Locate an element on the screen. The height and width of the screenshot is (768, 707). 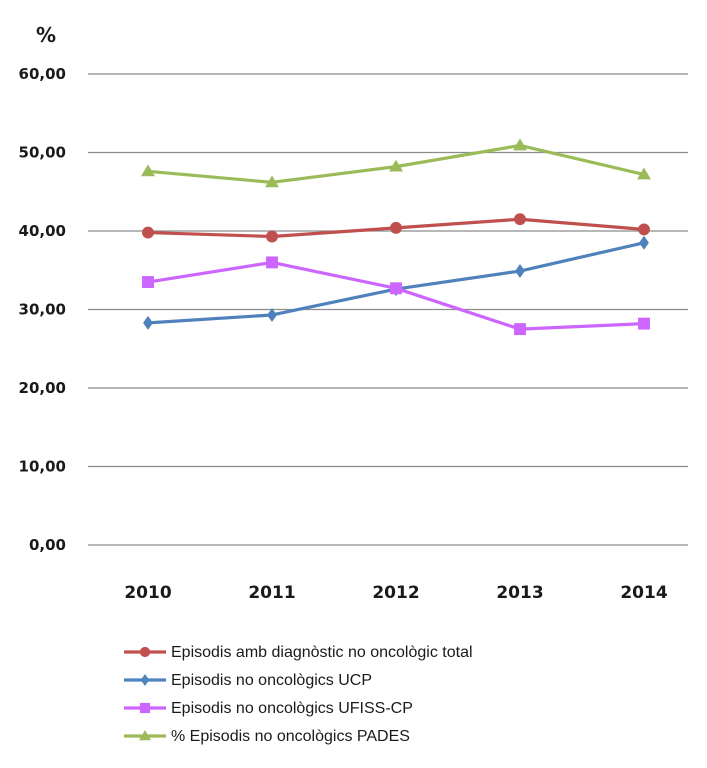
x-tick-label: 2014 is located at coordinates (643, 593).